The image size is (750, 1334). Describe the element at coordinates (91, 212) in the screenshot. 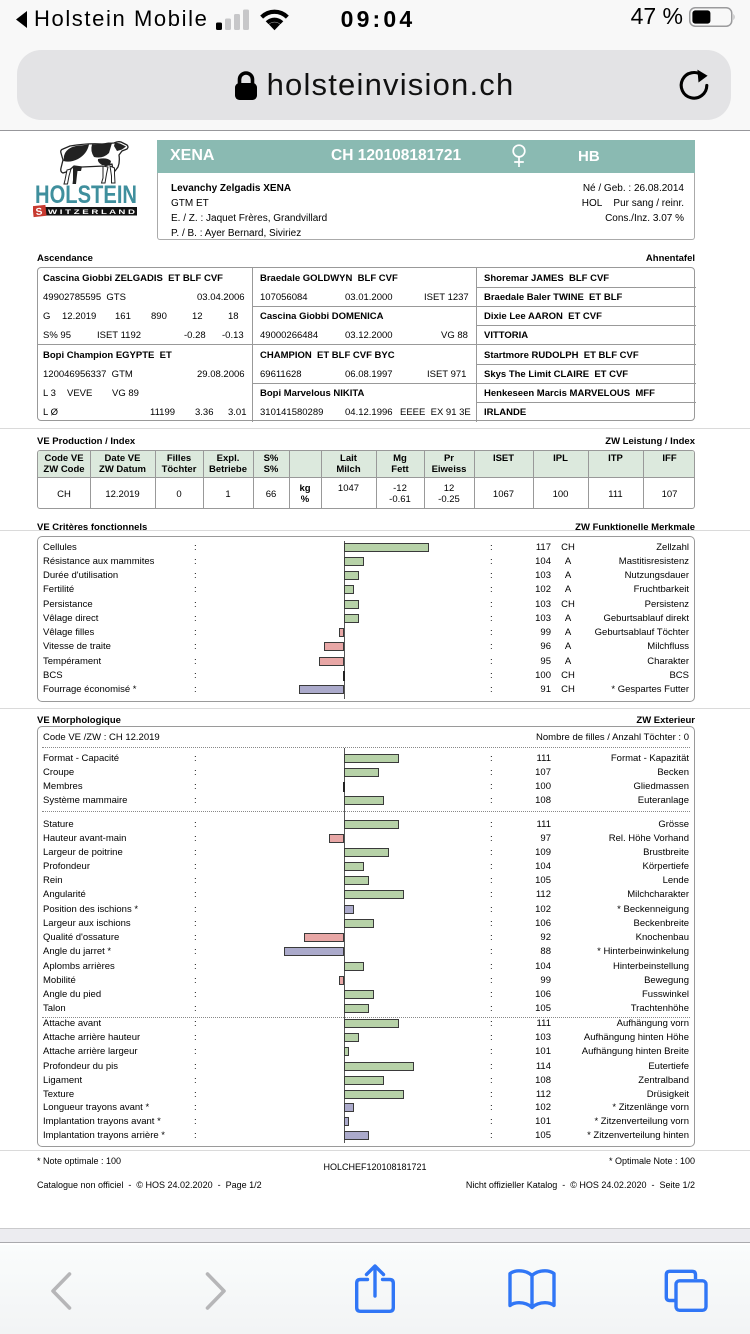

I see `svg-text: W I T Z E R L A N D` at that location.